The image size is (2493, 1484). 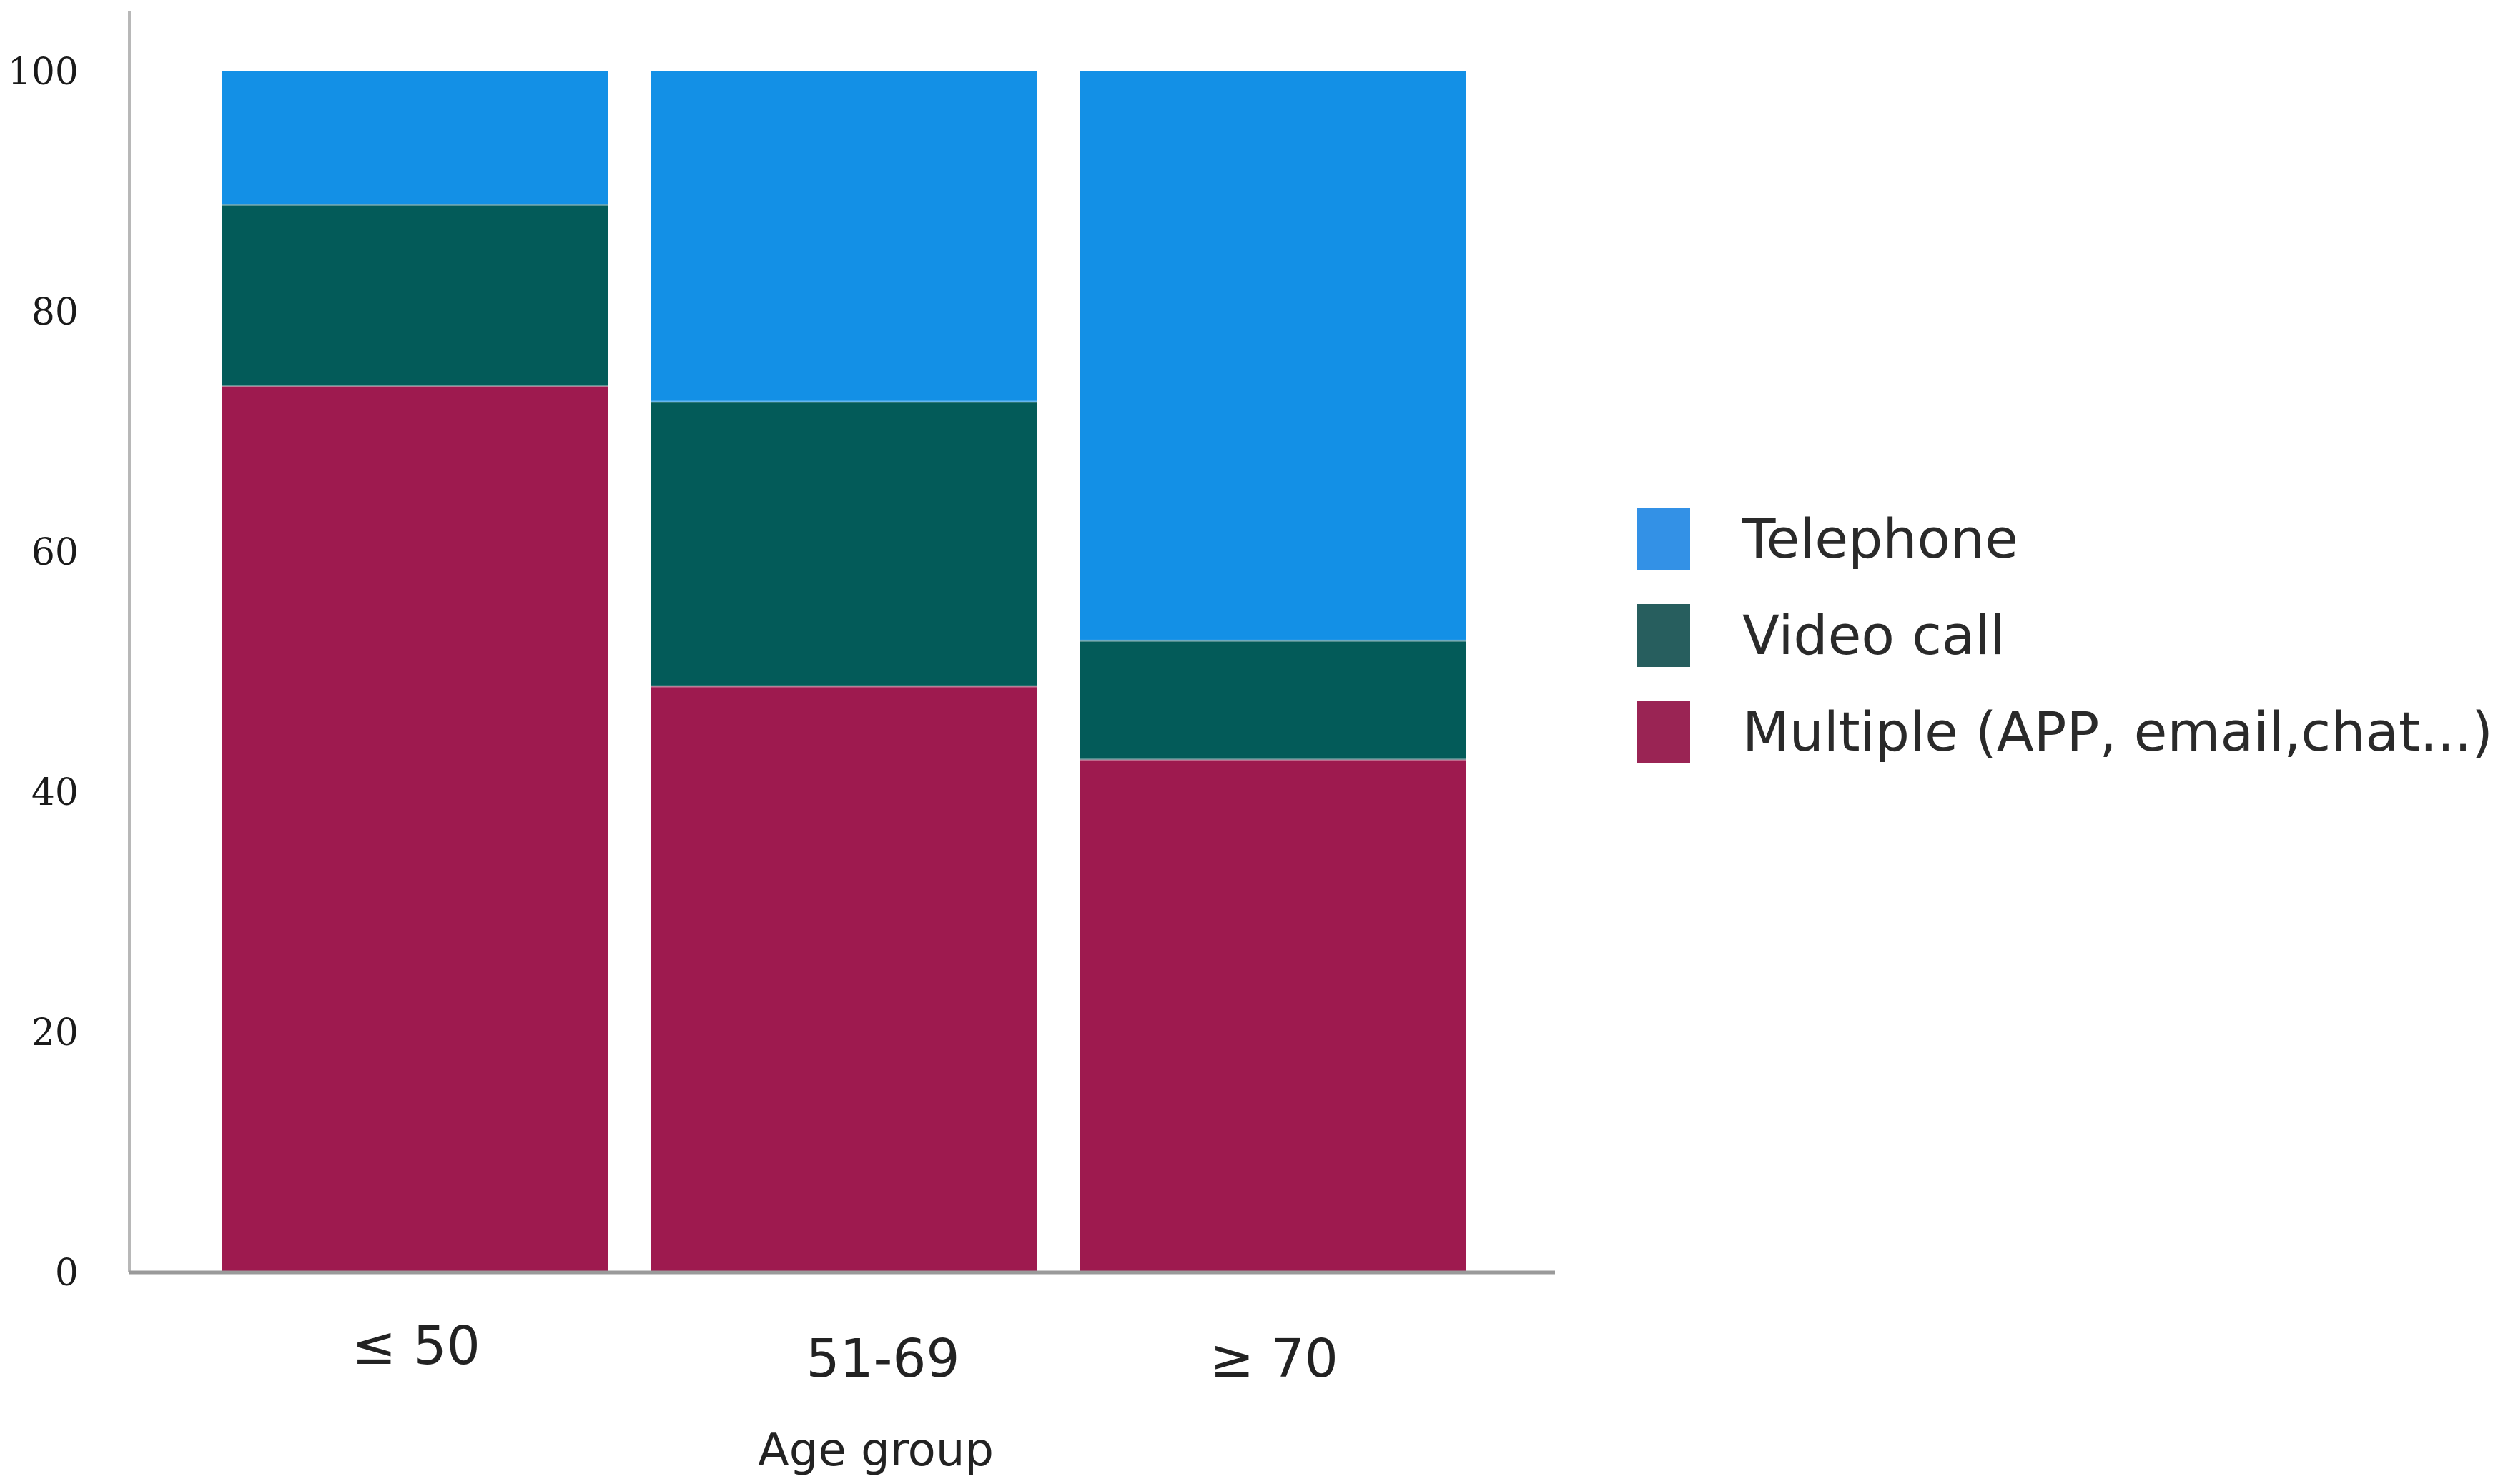 What do you see at coordinates (55, 1032) in the screenshot?
I see `y-tick-label: 20` at bounding box center [55, 1032].